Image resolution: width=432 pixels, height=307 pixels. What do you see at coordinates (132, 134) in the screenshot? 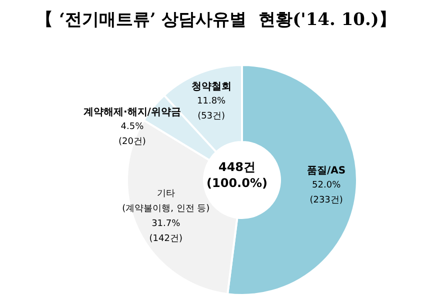
I see `data-label: 4.5% (20건)` at bounding box center [132, 134].